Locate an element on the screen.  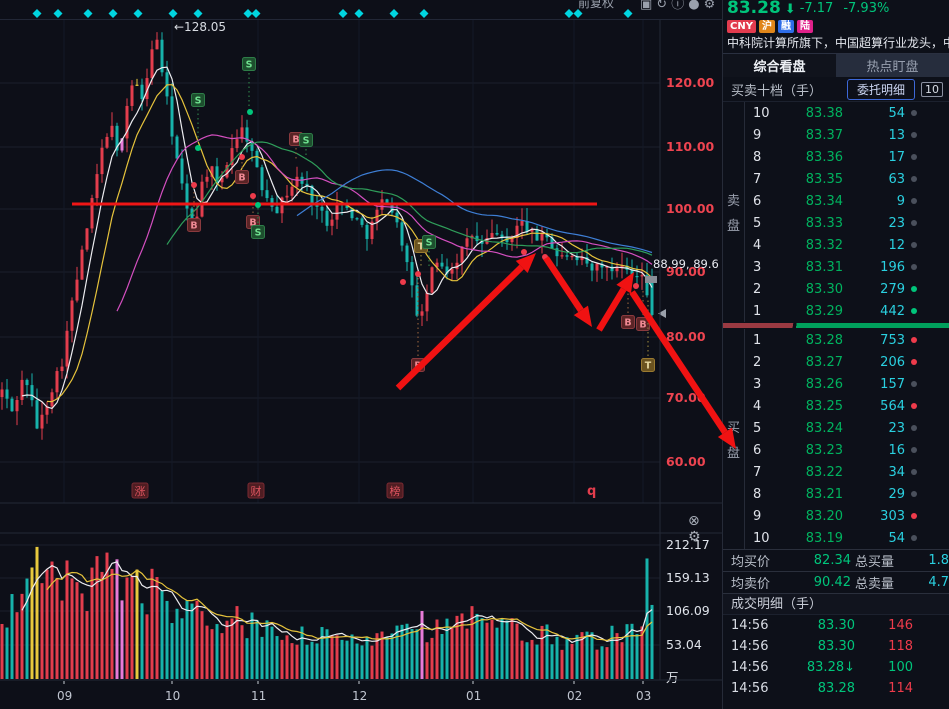
orderbook-row: 9 83.20 303 is located at coordinates (847, 516).